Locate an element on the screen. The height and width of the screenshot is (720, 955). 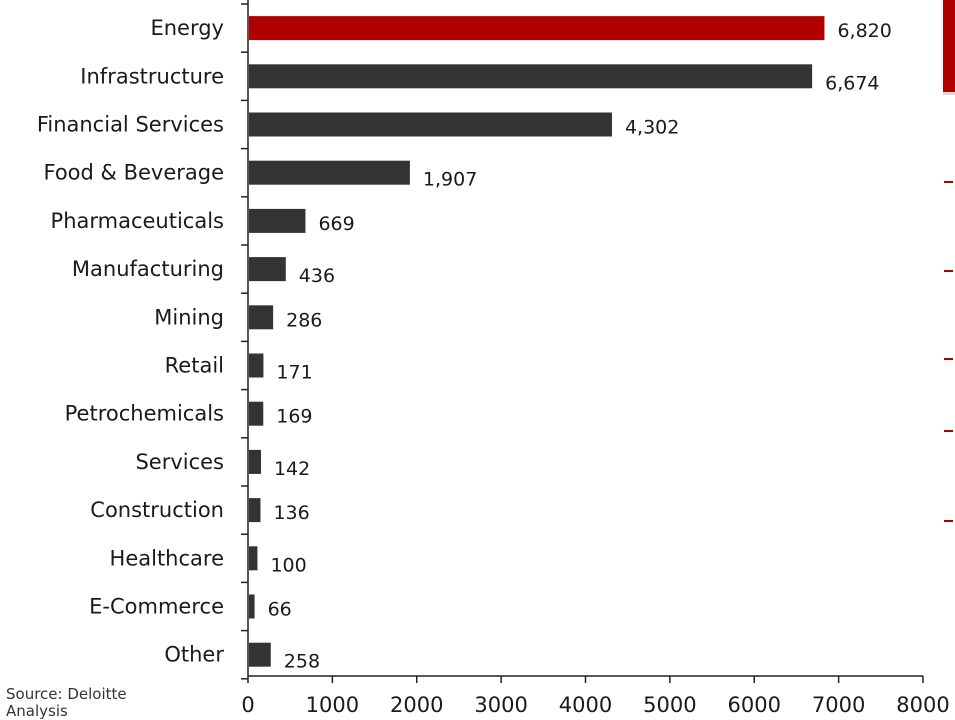
side-accent-bar is located at coordinates (949, 47).